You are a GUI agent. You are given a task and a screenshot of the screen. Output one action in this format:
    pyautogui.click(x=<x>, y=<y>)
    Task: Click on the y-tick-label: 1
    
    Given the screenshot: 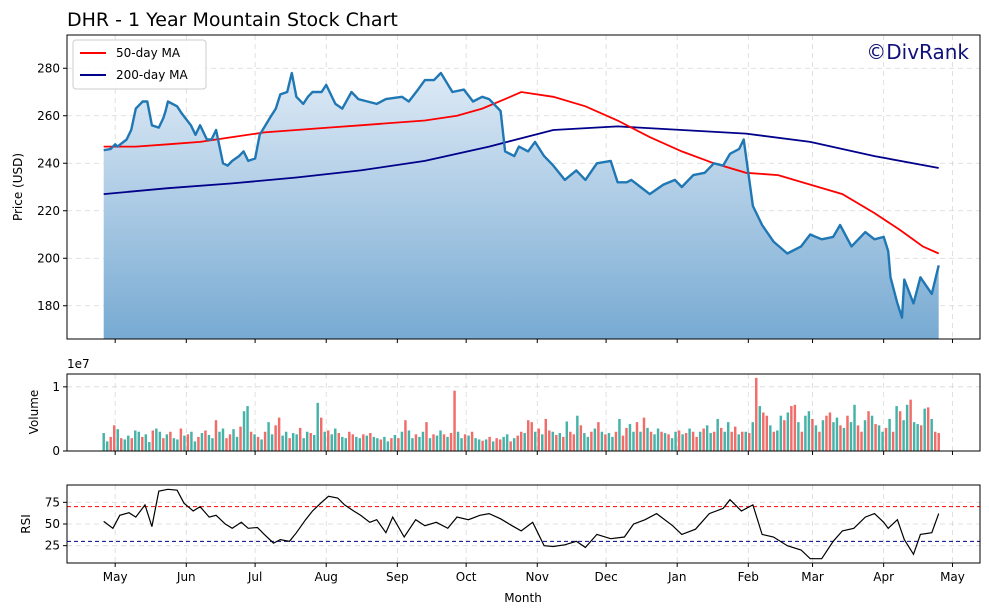 What is the action you would take?
    pyautogui.click(x=56, y=387)
    